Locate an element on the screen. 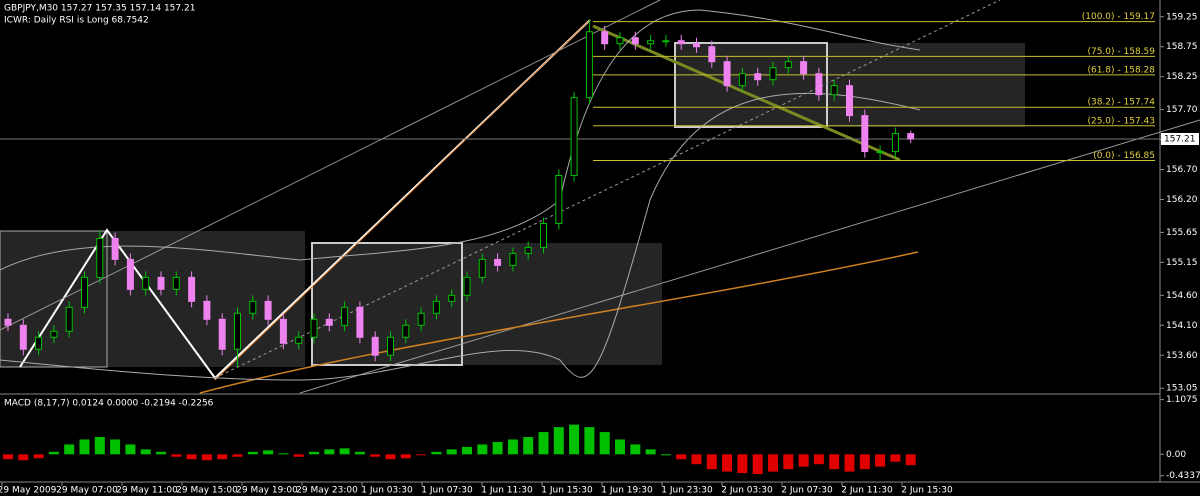 Image resolution: width=1200 pixels, height=496 pixels. x-tick-label: 1 Jun 15:30 is located at coordinates (567, 491).